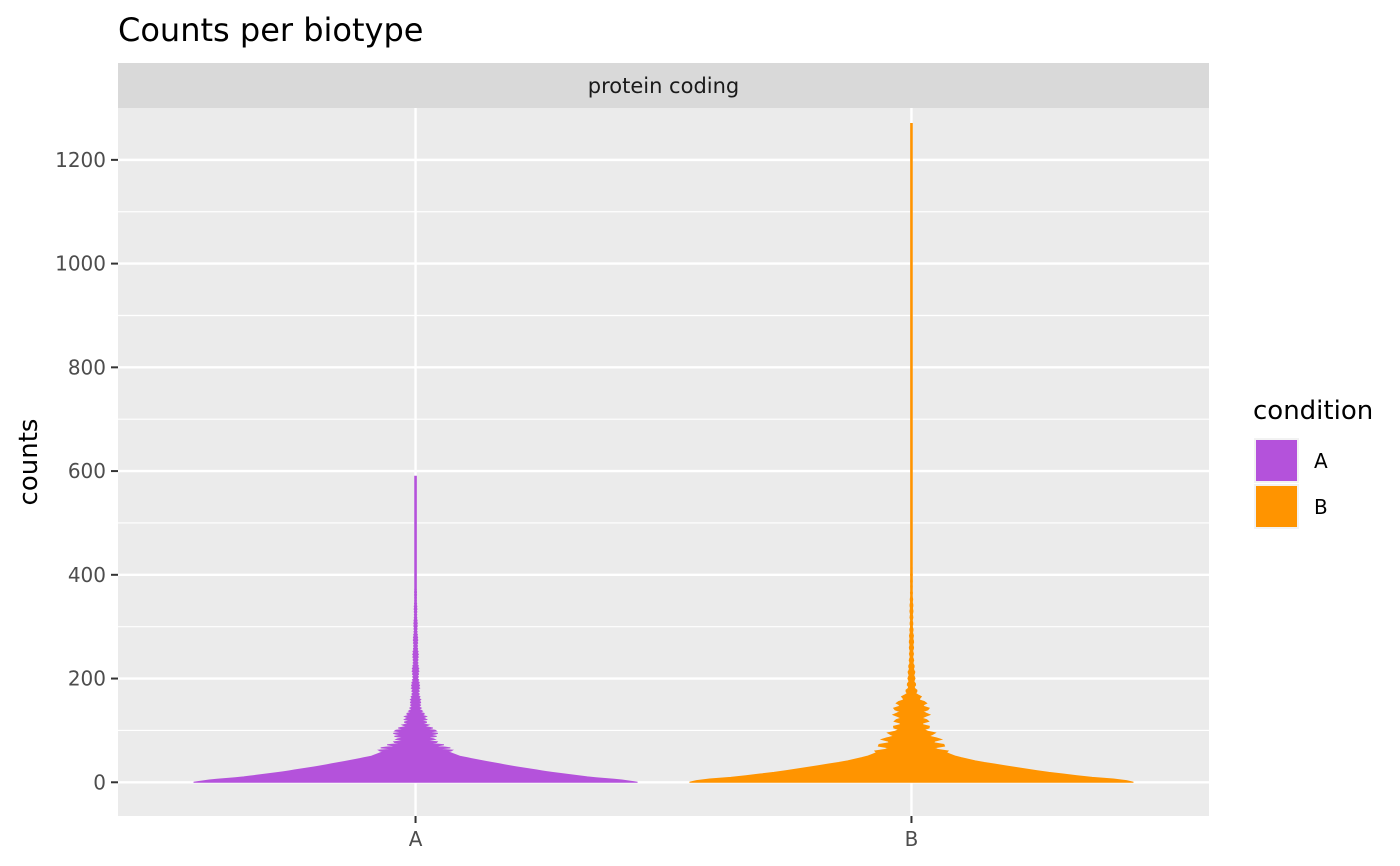 This screenshot has height=866, width=1400. What do you see at coordinates (80, 264) in the screenshot?
I see `y-tick-label: 1000` at bounding box center [80, 264].